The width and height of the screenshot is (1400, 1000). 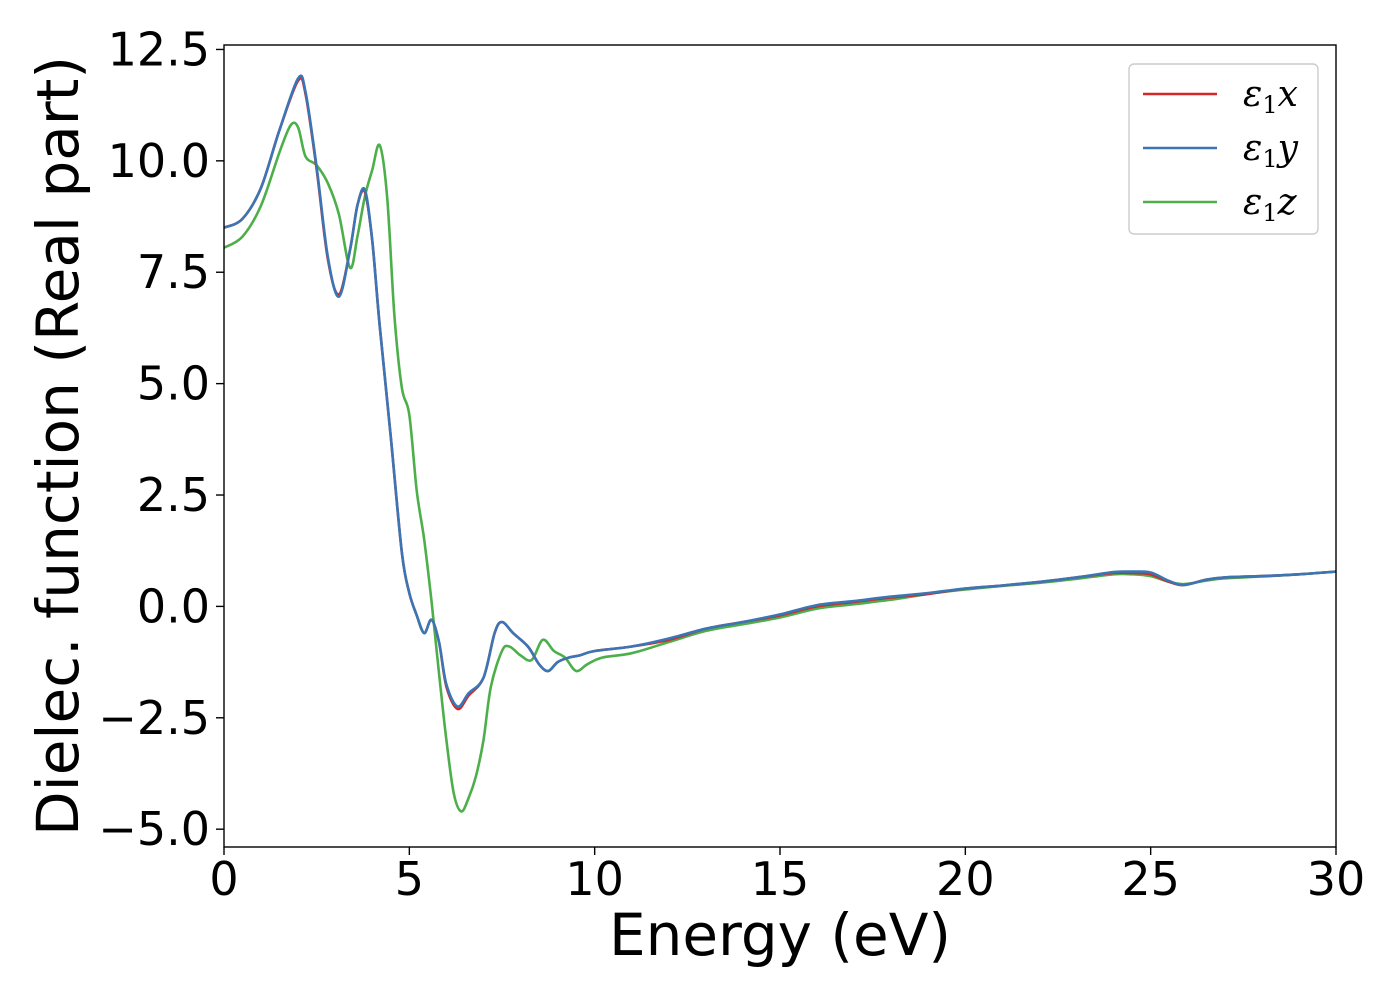 I want to click on x-tick-label: 30, so click(x=1336, y=879).